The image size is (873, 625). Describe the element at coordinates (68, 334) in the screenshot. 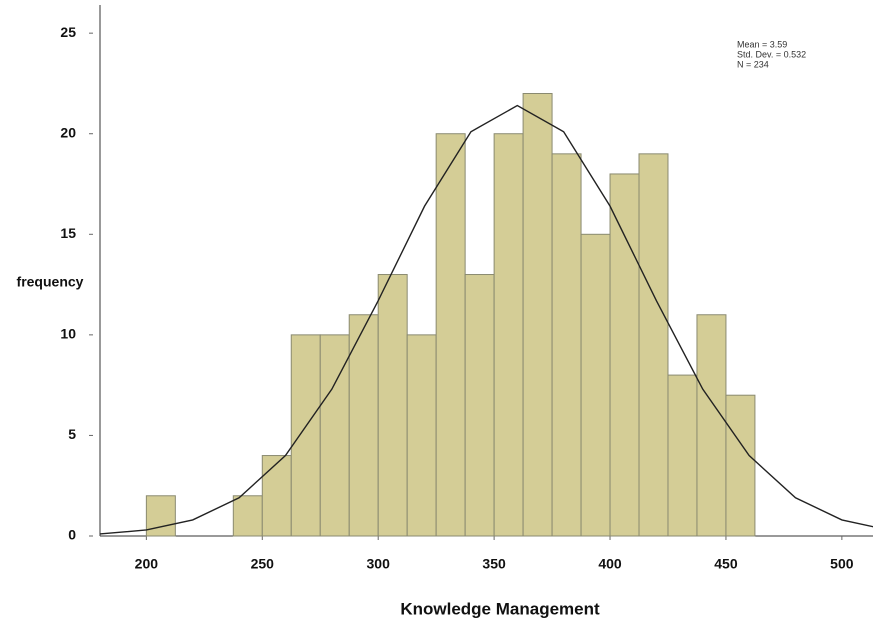

I see `y-tick-label: 10` at that location.